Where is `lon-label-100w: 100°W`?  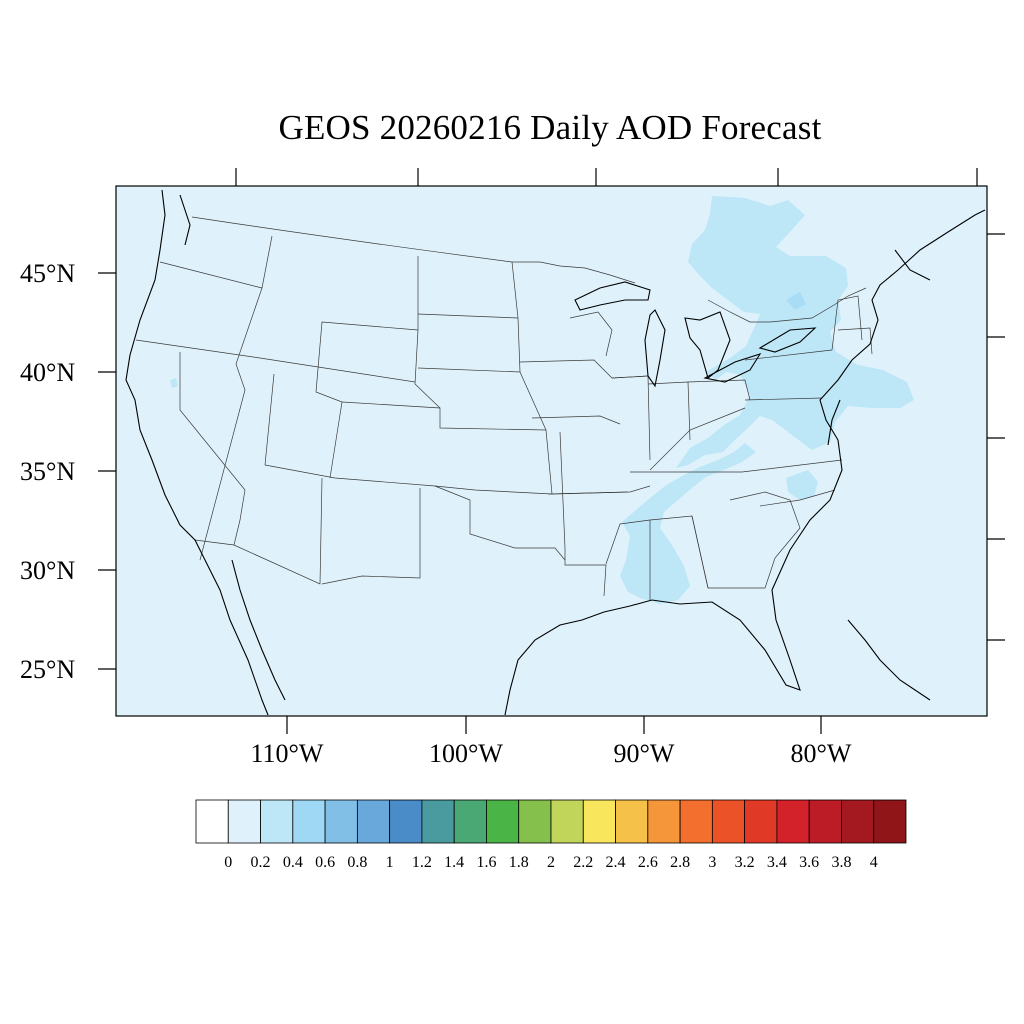
lon-label-100w: 100°W is located at coordinates (466, 753).